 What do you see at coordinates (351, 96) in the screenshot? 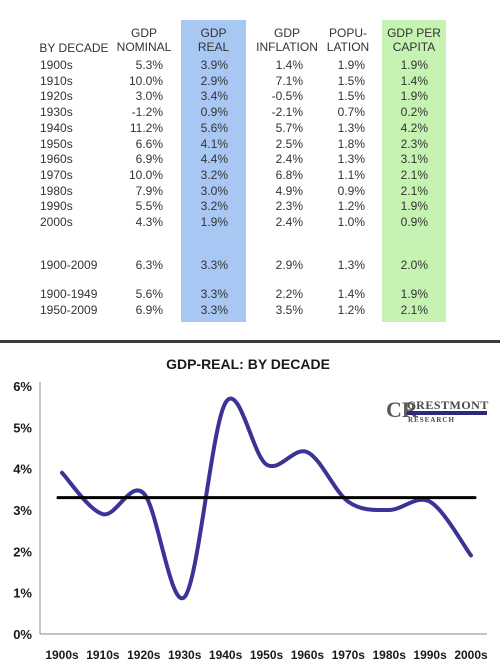
I see `table-row-population: 1.5%` at bounding box center [351, 96].